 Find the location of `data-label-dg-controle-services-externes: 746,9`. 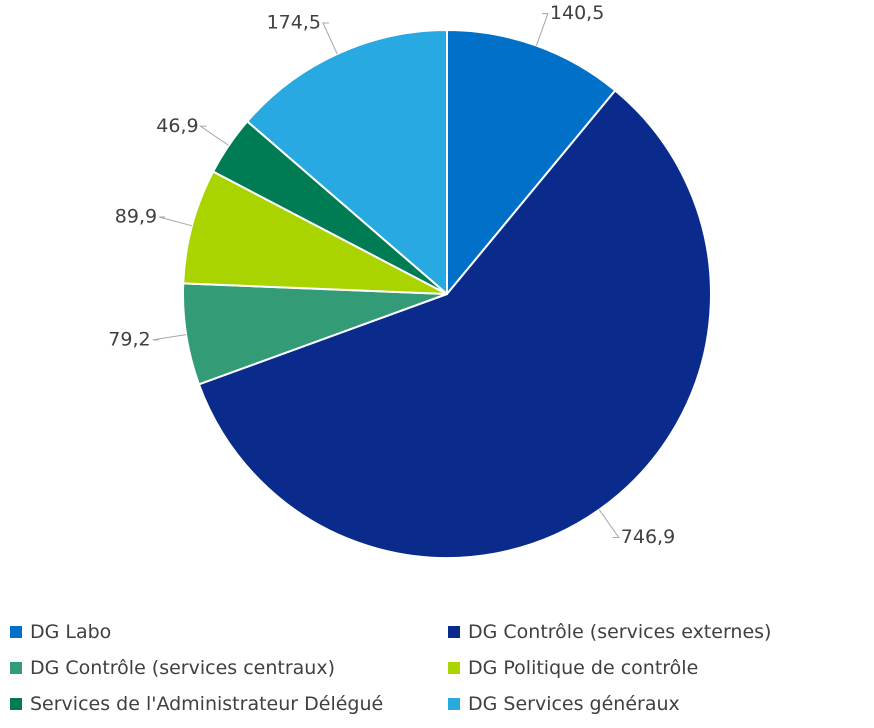

data-label-dg-controle-services-externes: 746,9 is located at coordinates (648, 537).